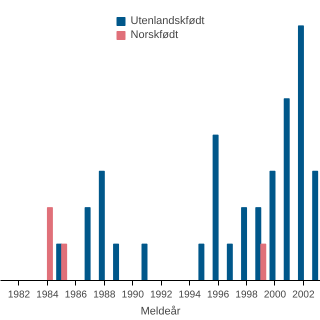 This screenshot has width=320, height=320. What do you see at coordinates (47, 295) in the screenshot?
I see `x-tick-label: 1984` at bounding box center [47, 295].